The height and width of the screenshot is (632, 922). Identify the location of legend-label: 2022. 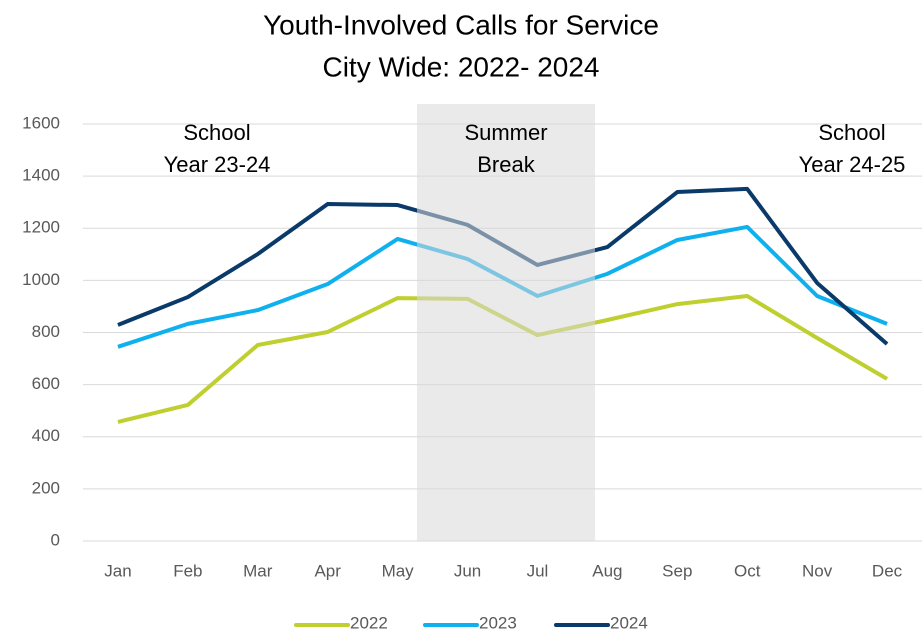
(369, 622).